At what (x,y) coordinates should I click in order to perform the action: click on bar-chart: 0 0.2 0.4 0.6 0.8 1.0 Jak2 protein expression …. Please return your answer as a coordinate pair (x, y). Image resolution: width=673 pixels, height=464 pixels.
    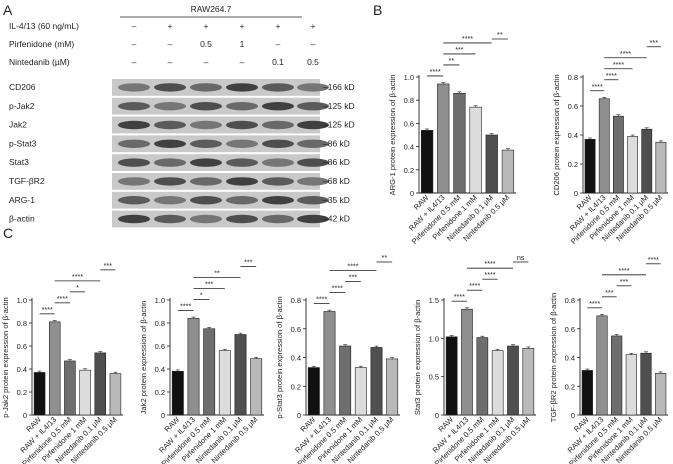
    Looking at the image, I should click on (201, 360).